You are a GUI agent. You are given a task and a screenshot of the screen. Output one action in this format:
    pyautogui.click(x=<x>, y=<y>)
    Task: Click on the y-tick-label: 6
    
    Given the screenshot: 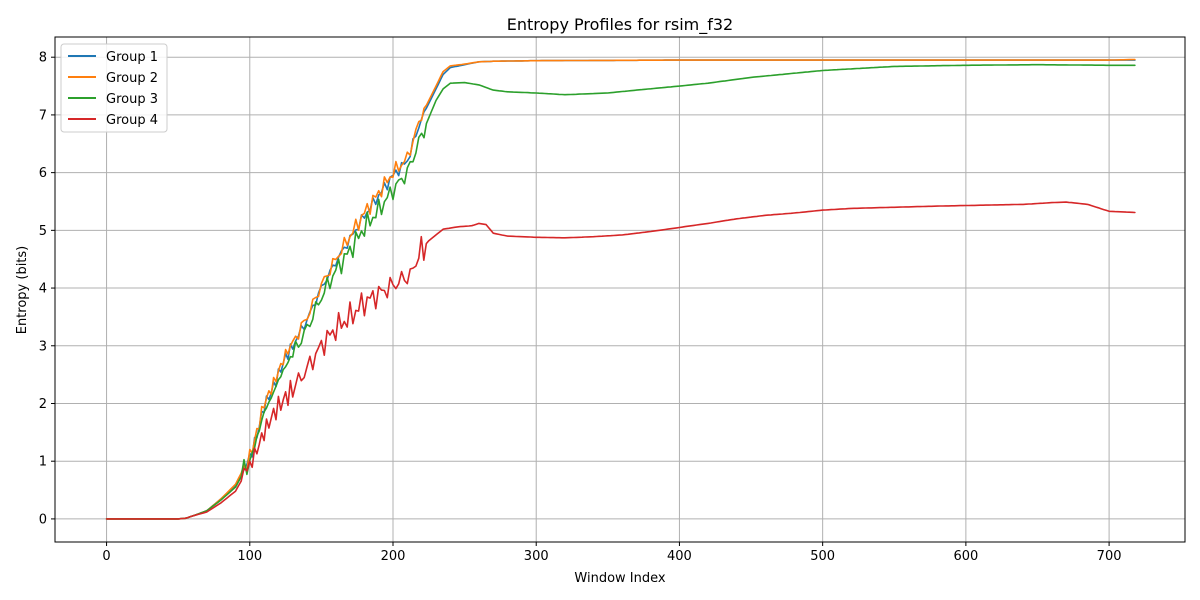 What is the action you would take?
    pyautogui.click(x=43, y=173)
    